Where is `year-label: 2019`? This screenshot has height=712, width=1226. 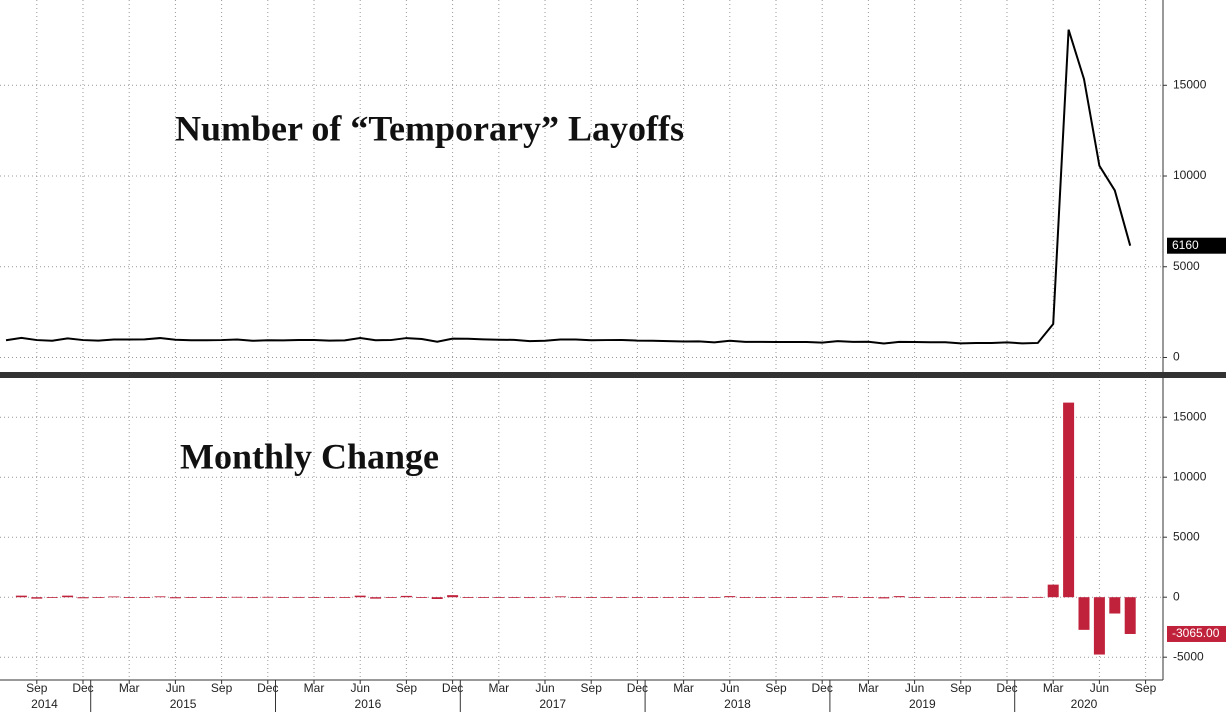 year-label: 2019 is located at coordinates (922, 704).